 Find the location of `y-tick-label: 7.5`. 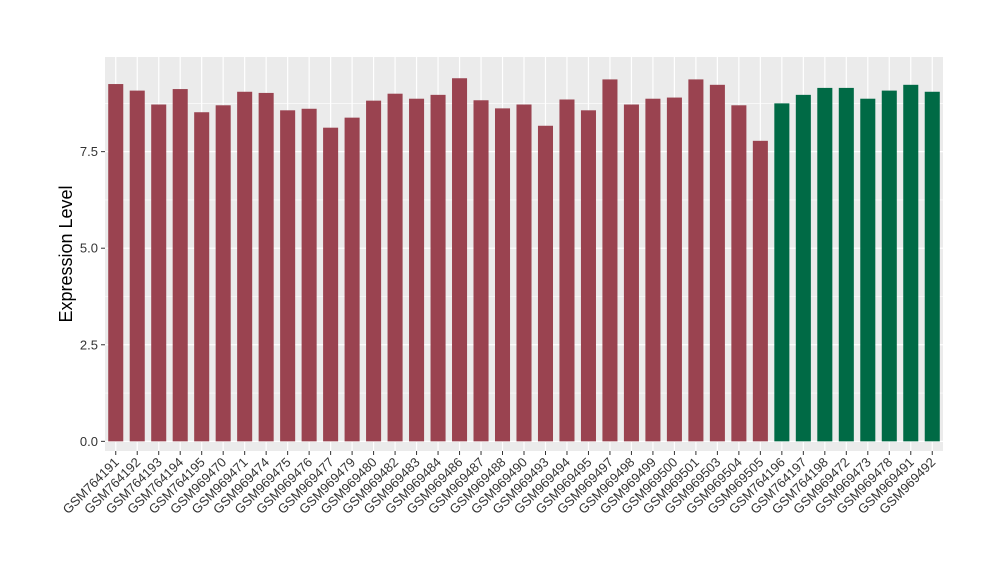

y-tick-label: 7.5 is located at coordinates (89, 151).